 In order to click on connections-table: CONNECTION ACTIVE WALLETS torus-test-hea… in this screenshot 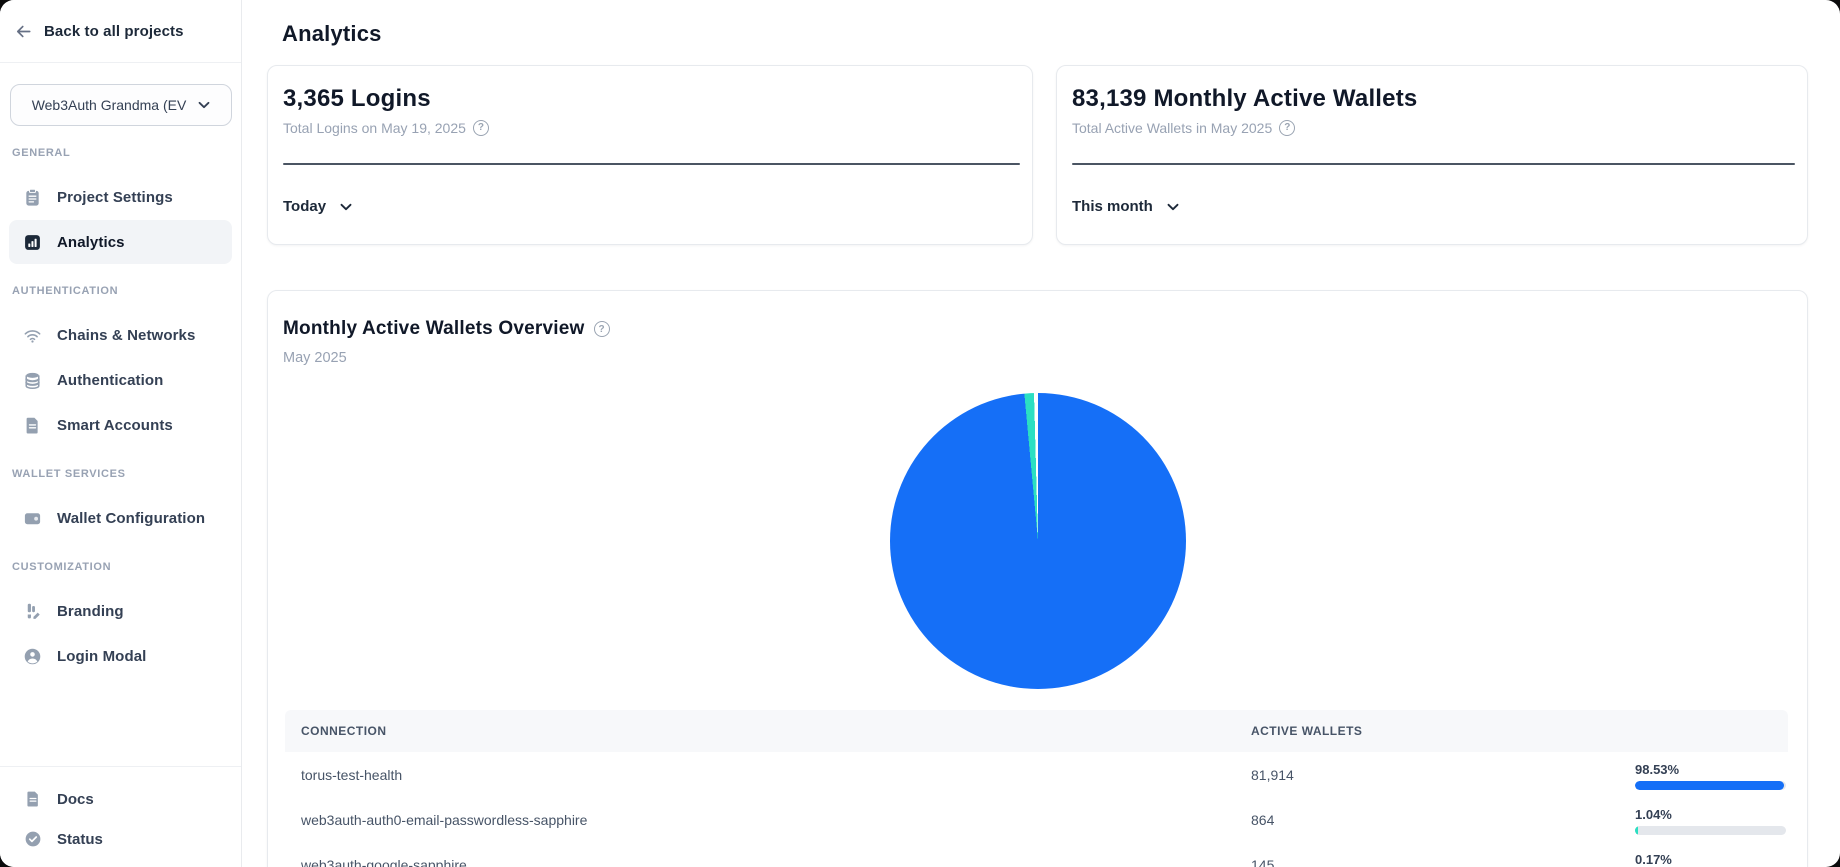, I will do `click(1036, 788)`.